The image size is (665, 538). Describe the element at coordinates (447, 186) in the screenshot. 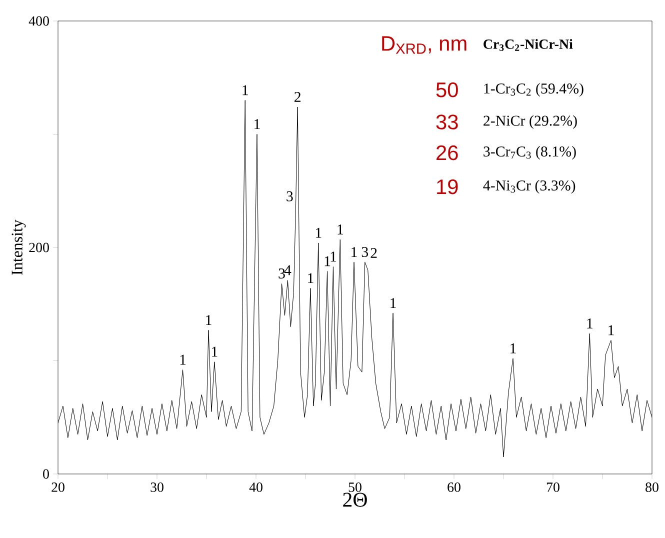

I see `annotation: 19` at that location.